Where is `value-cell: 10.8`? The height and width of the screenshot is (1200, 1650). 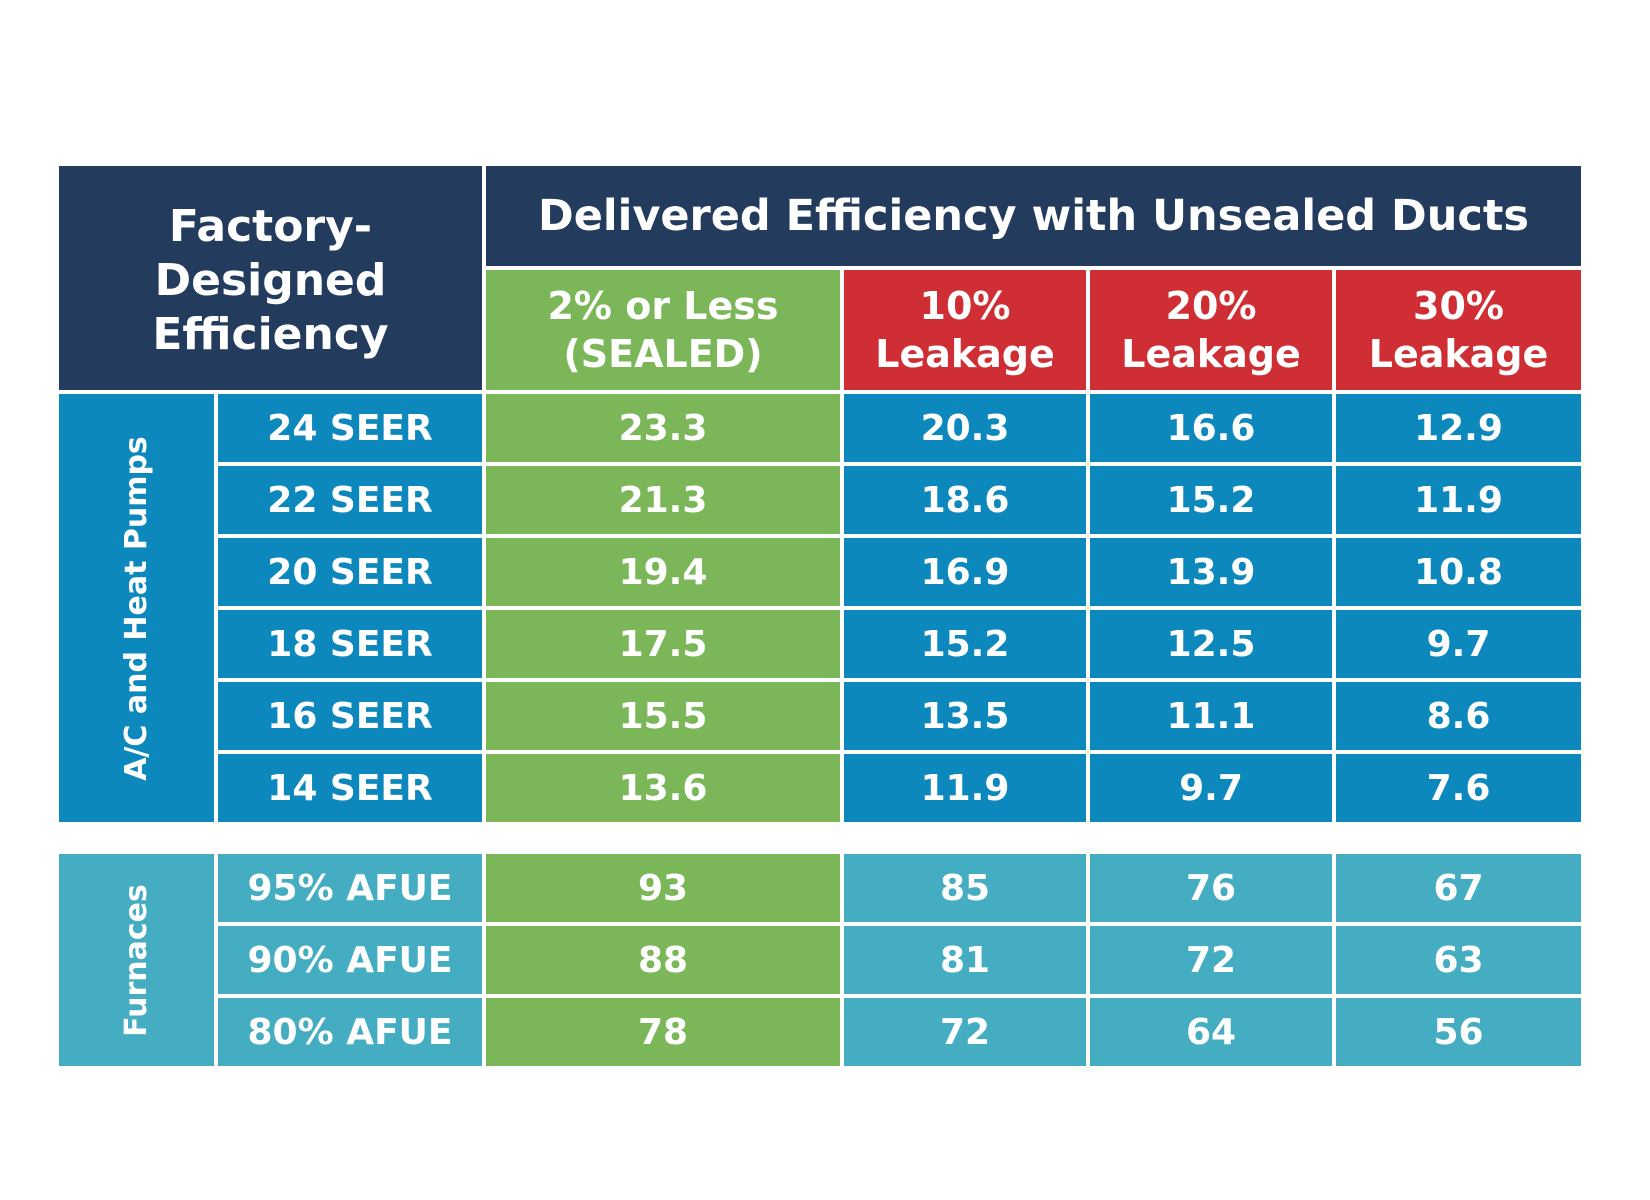 value-cell: 10.8 is located at coordinates (1458, 572).